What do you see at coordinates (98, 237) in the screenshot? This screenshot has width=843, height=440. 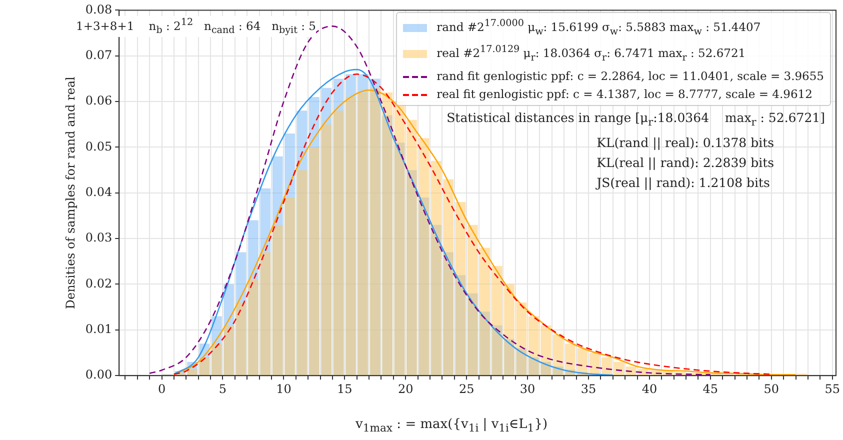 I see `y-tick-label: 0.03` at bounding box center [98, 237].